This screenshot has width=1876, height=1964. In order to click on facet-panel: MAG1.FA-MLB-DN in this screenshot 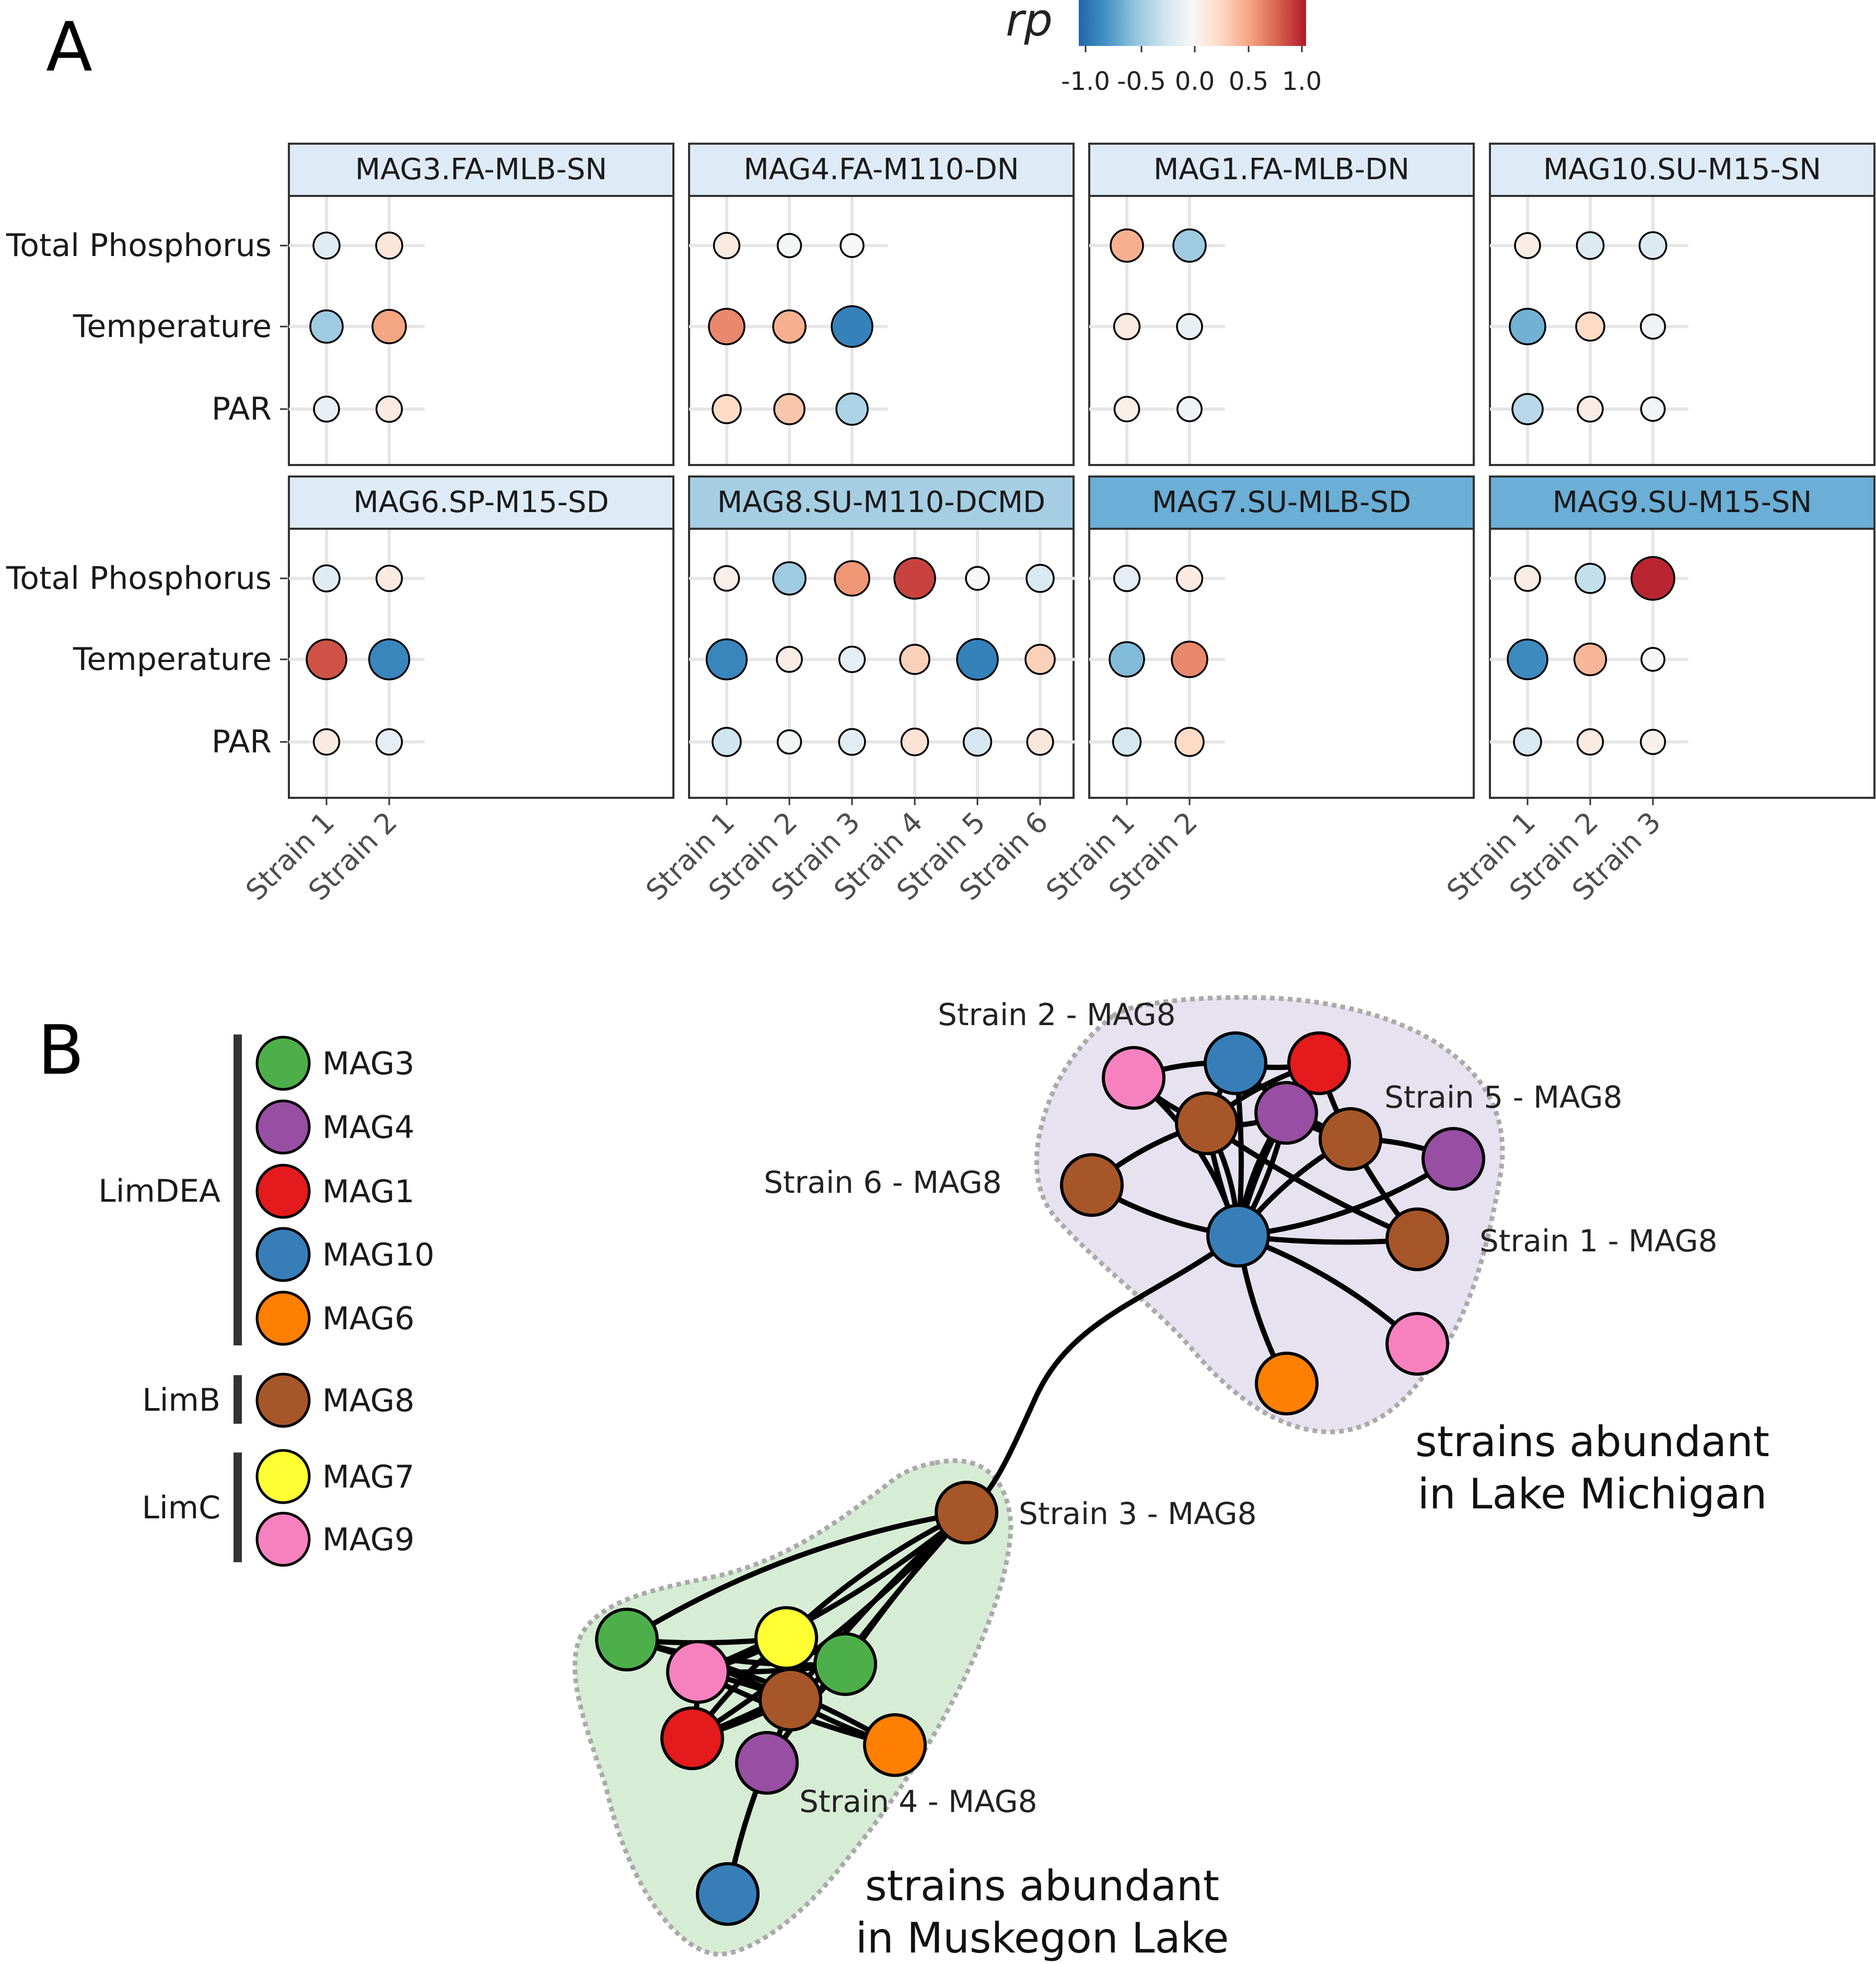, I will do `click(1281, 304)`.